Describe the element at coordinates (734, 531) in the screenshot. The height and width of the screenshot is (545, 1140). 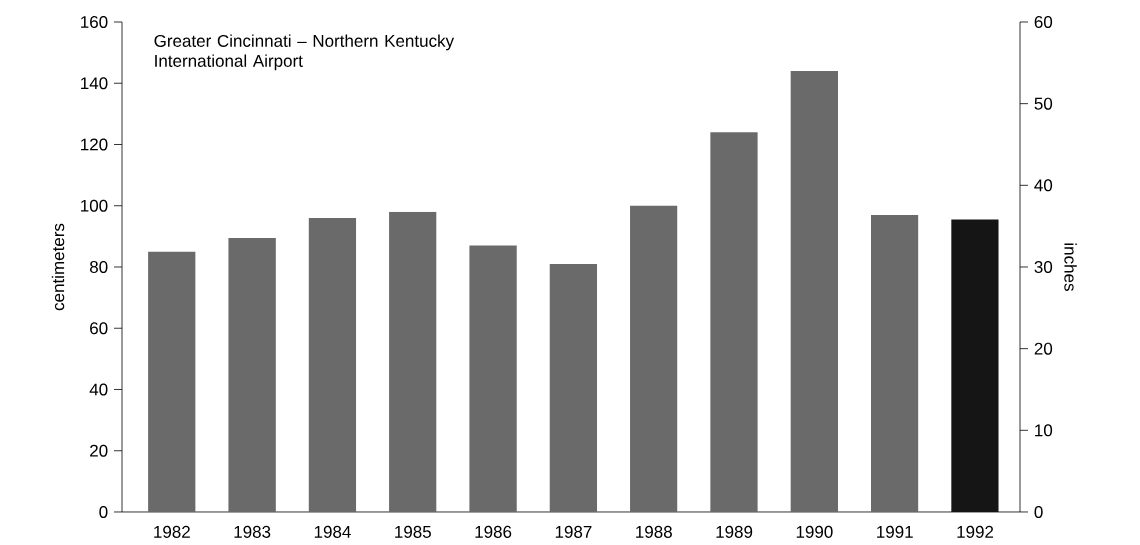
I see `x-tick-label: 1989` at that location.